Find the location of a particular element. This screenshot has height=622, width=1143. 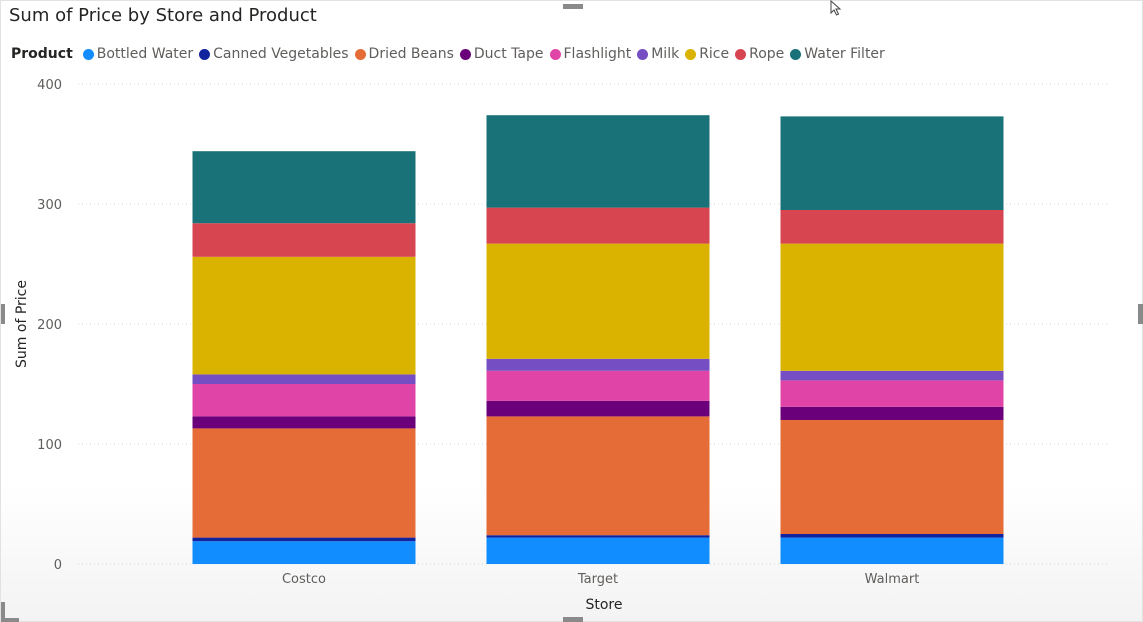

resize-handle-top is located at coordinates (573, 6).